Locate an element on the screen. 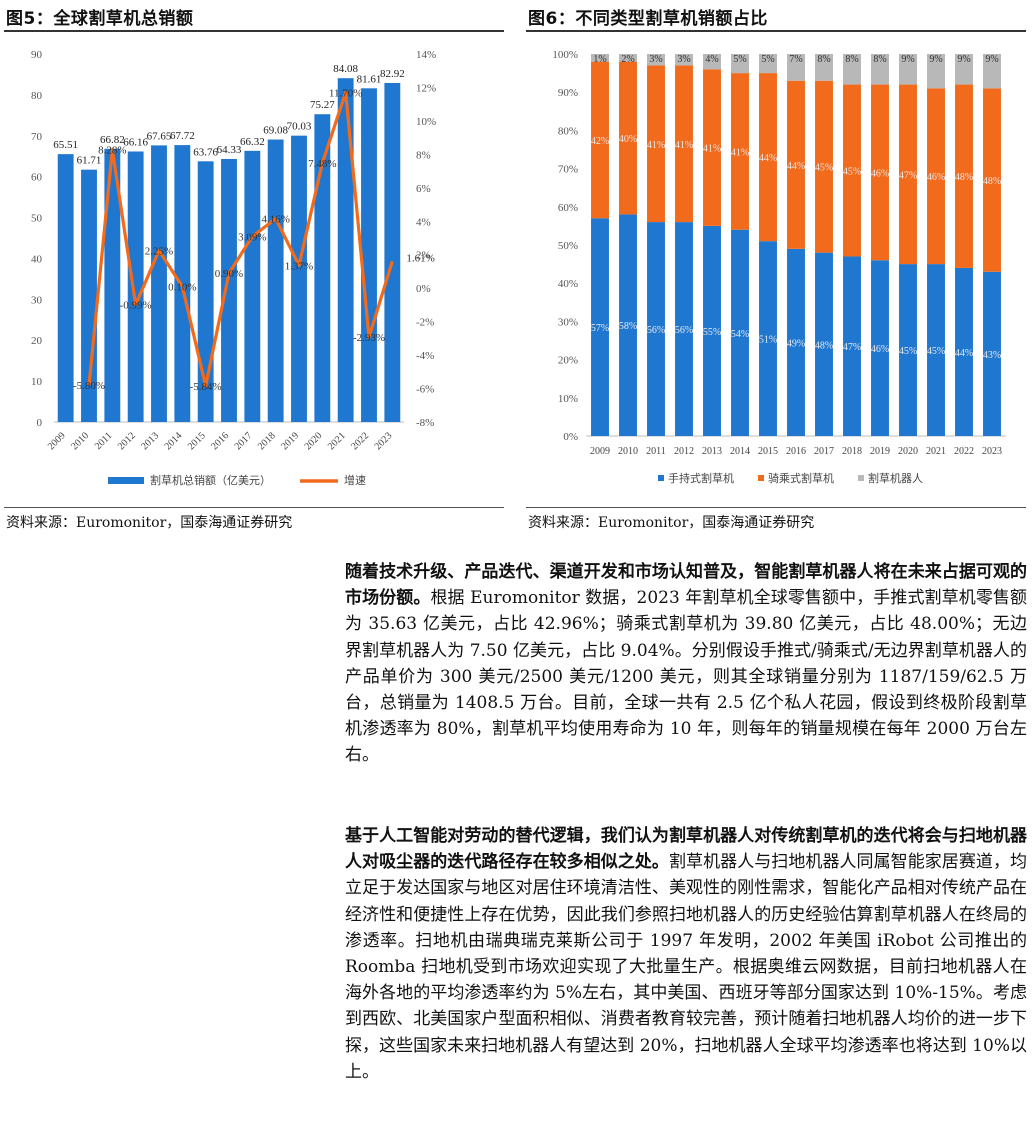  segment-value-label: 51% is located at coordinates (768, 340).